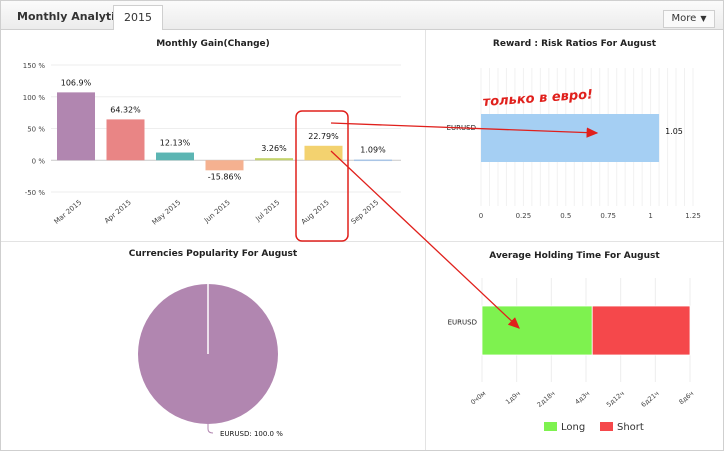 The width and height of the screenshot is (724, 451). I want to click on gain-xtick-label: Mar 2015, so click(68, 212).